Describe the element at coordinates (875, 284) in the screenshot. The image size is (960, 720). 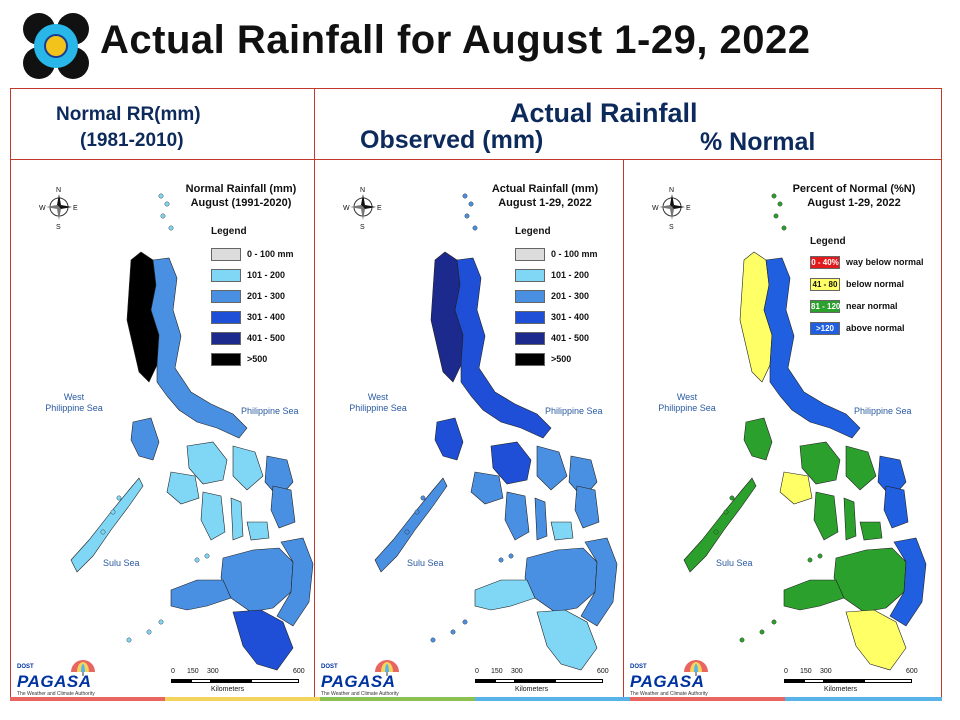
I see `legend-label: below normal` at that location.